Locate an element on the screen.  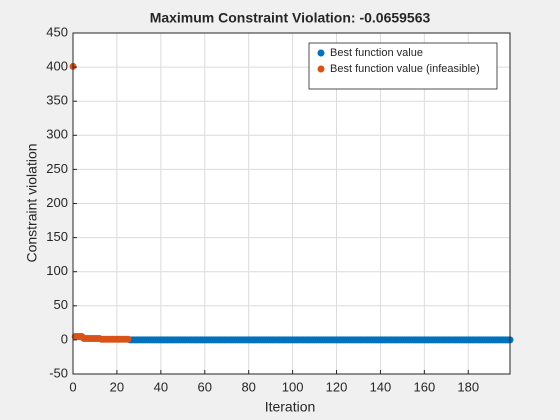
x-tick-label: 60 is located at coordinates (205, 386).